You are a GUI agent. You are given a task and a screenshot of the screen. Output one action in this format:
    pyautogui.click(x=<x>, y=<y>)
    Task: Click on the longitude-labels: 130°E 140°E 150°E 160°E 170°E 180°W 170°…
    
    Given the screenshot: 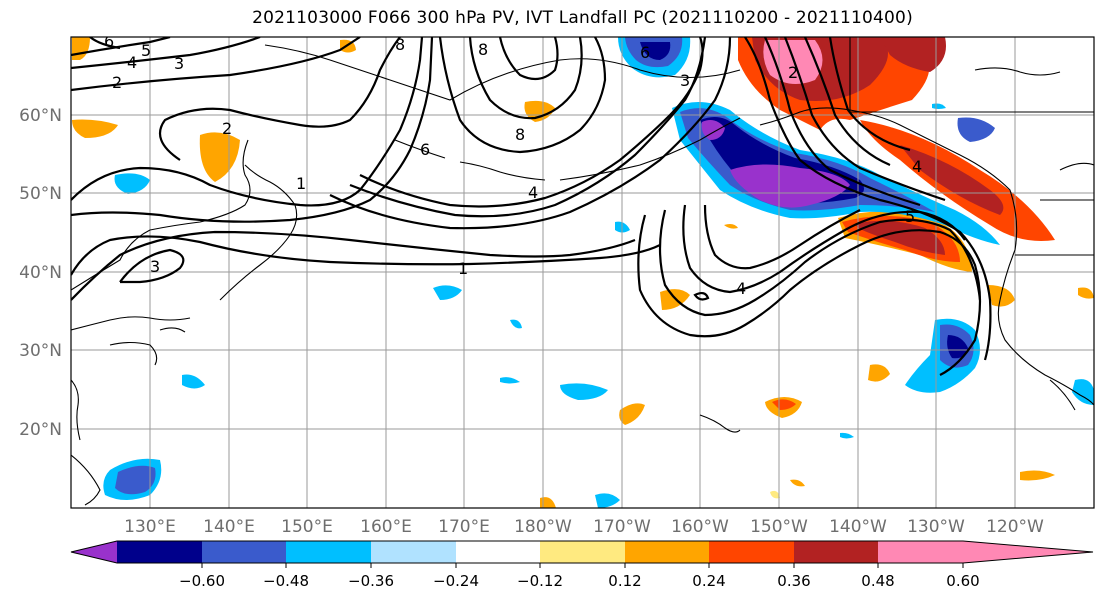 What is the action you would take?
    pyautogui.click(x=584, y=527)
    